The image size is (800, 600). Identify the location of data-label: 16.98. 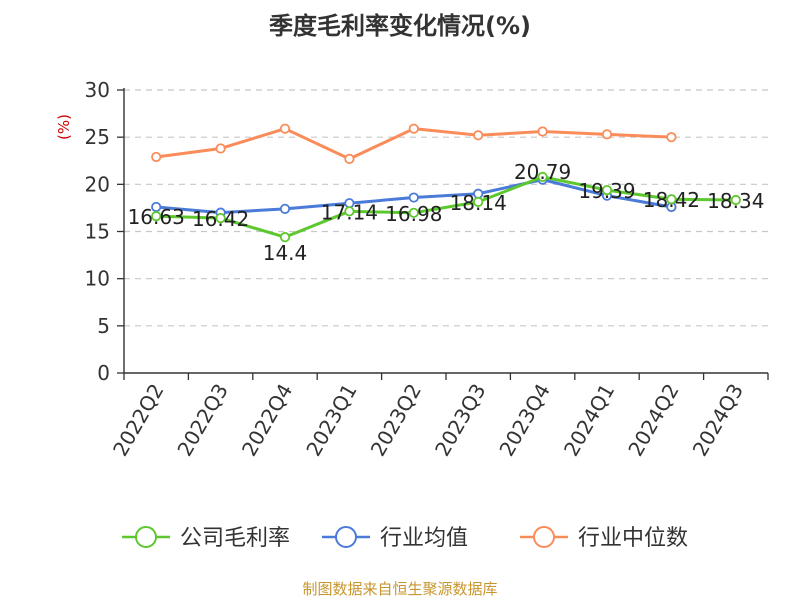
(413, 214).